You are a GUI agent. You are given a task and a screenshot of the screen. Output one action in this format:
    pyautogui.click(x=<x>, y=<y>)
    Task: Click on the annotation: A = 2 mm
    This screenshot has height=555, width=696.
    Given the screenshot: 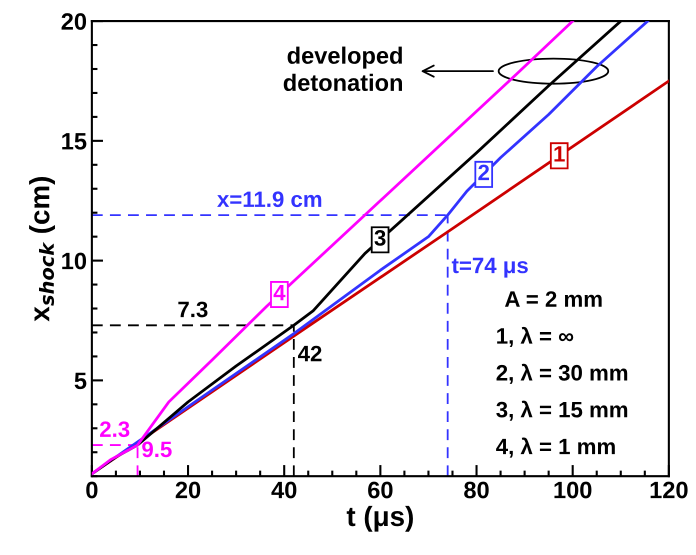 What is the action you would take?
    pyautogui.click(x=553, y=299)
    